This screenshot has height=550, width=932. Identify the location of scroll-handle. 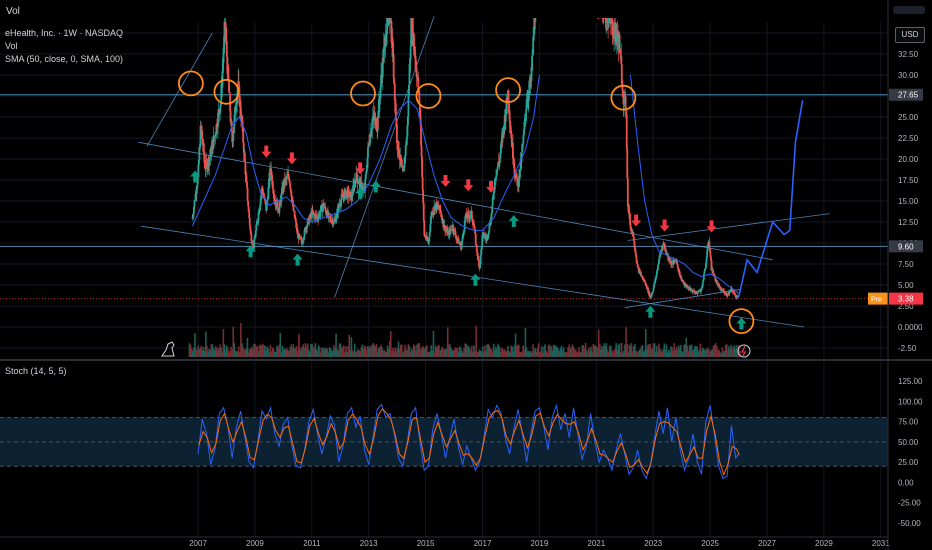
(909, 10).